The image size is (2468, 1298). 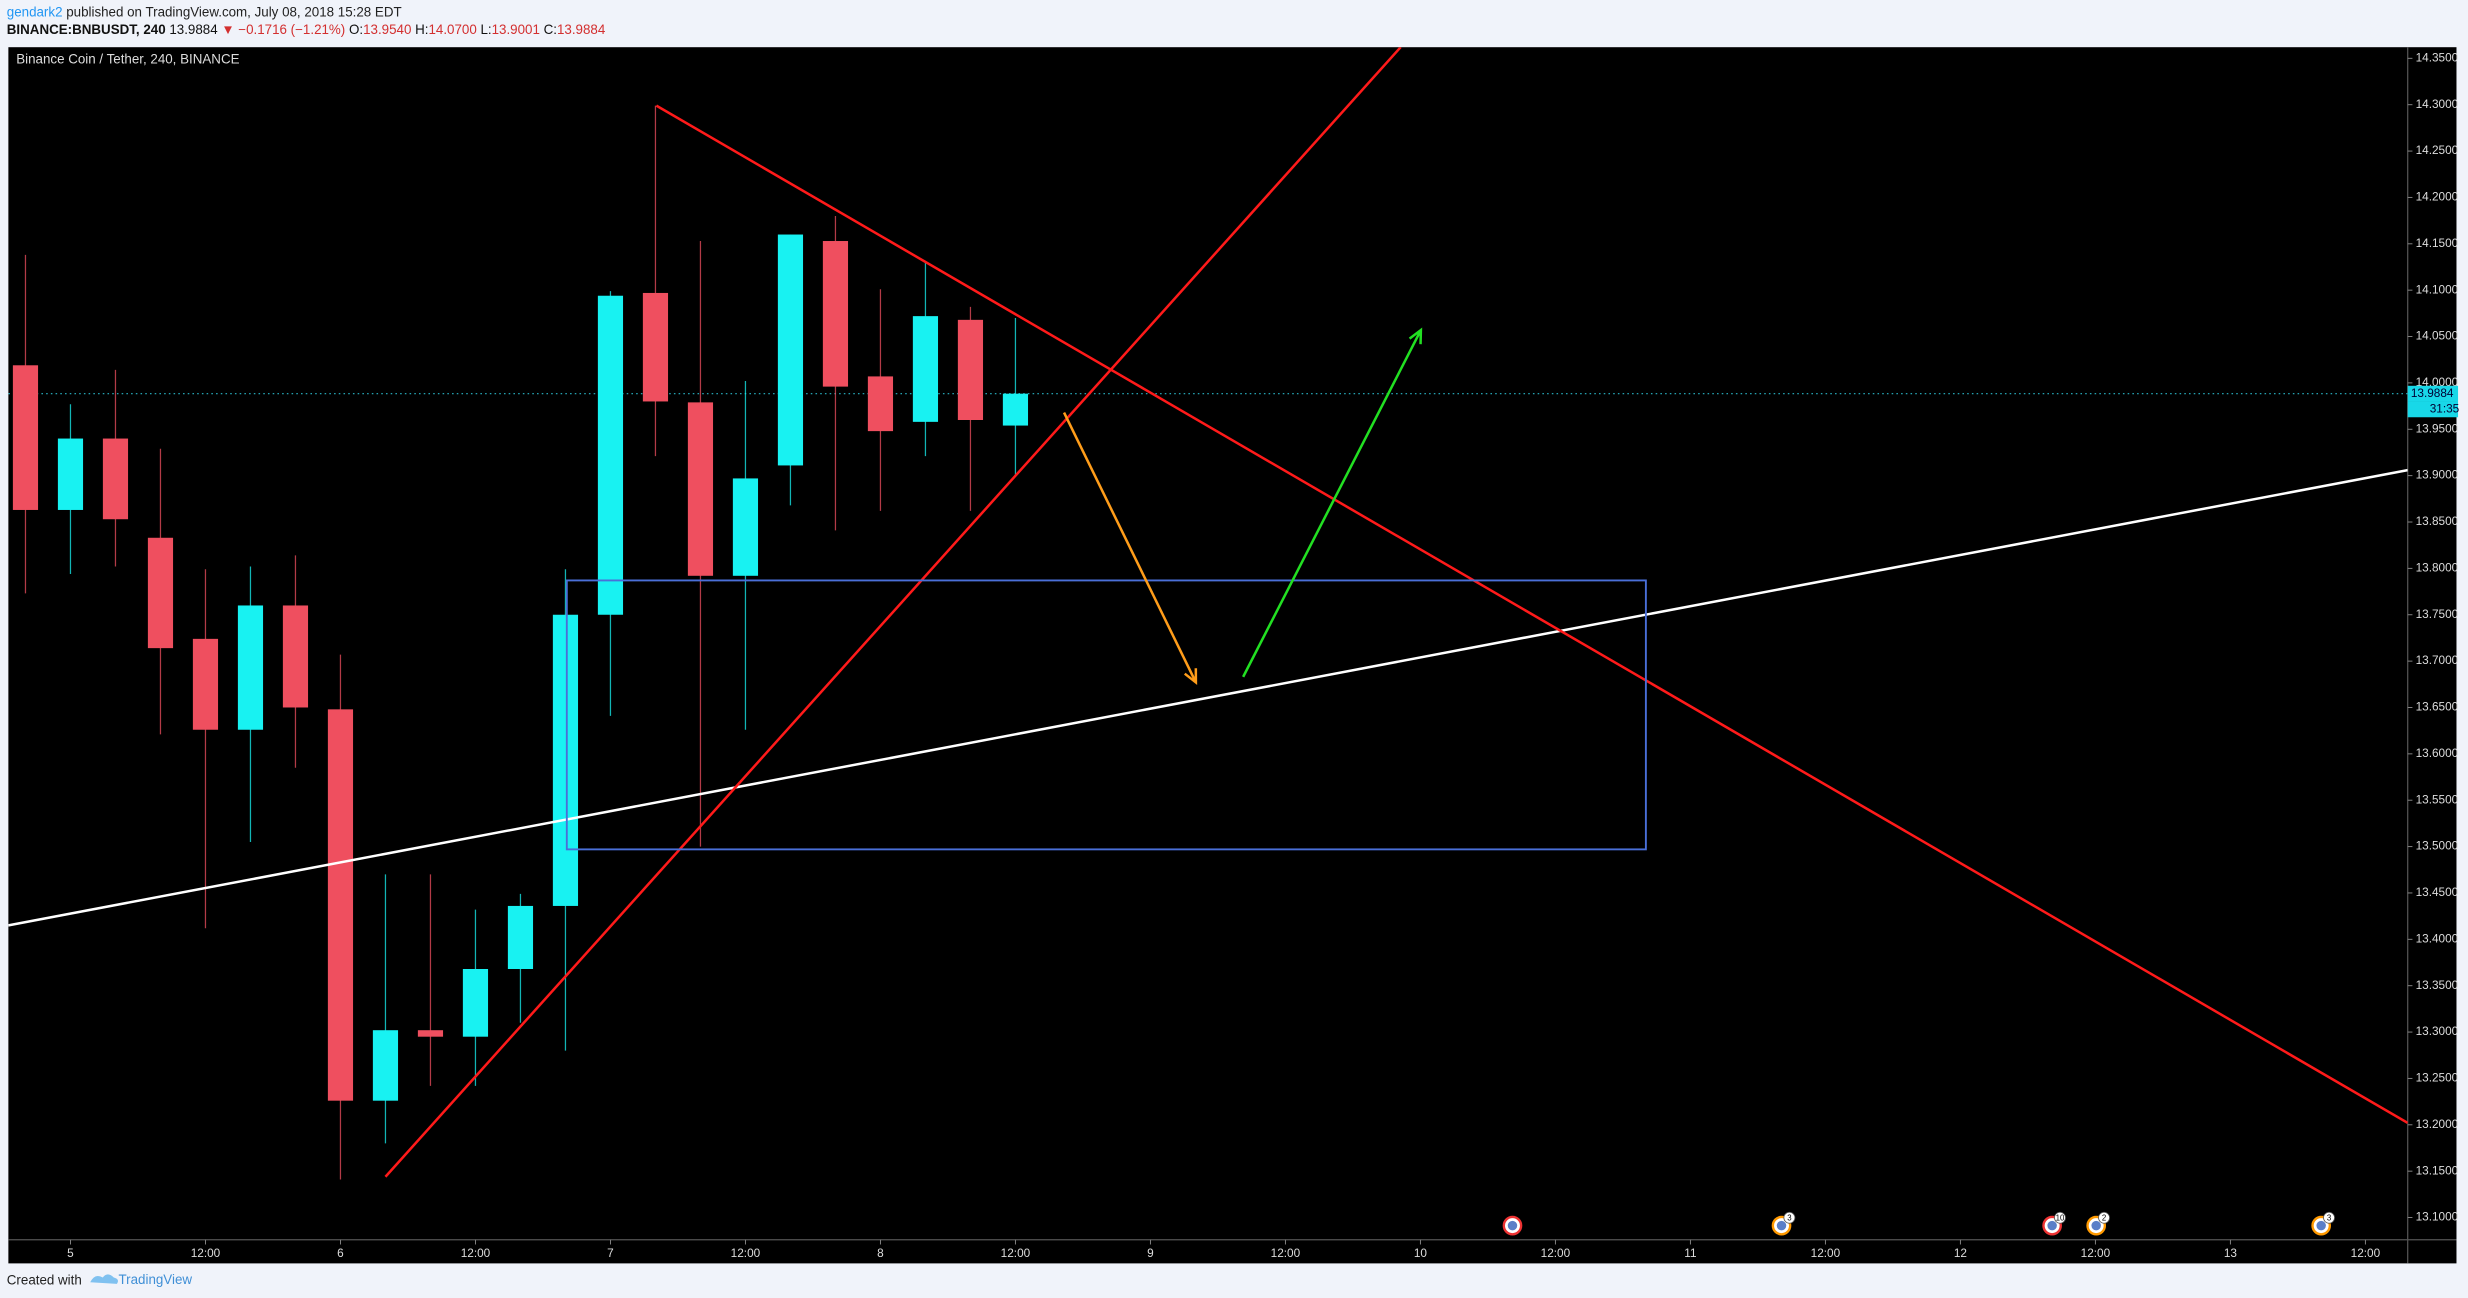 I want to click on y-tick-label: 14.3500, so click(x=2437, y=57).